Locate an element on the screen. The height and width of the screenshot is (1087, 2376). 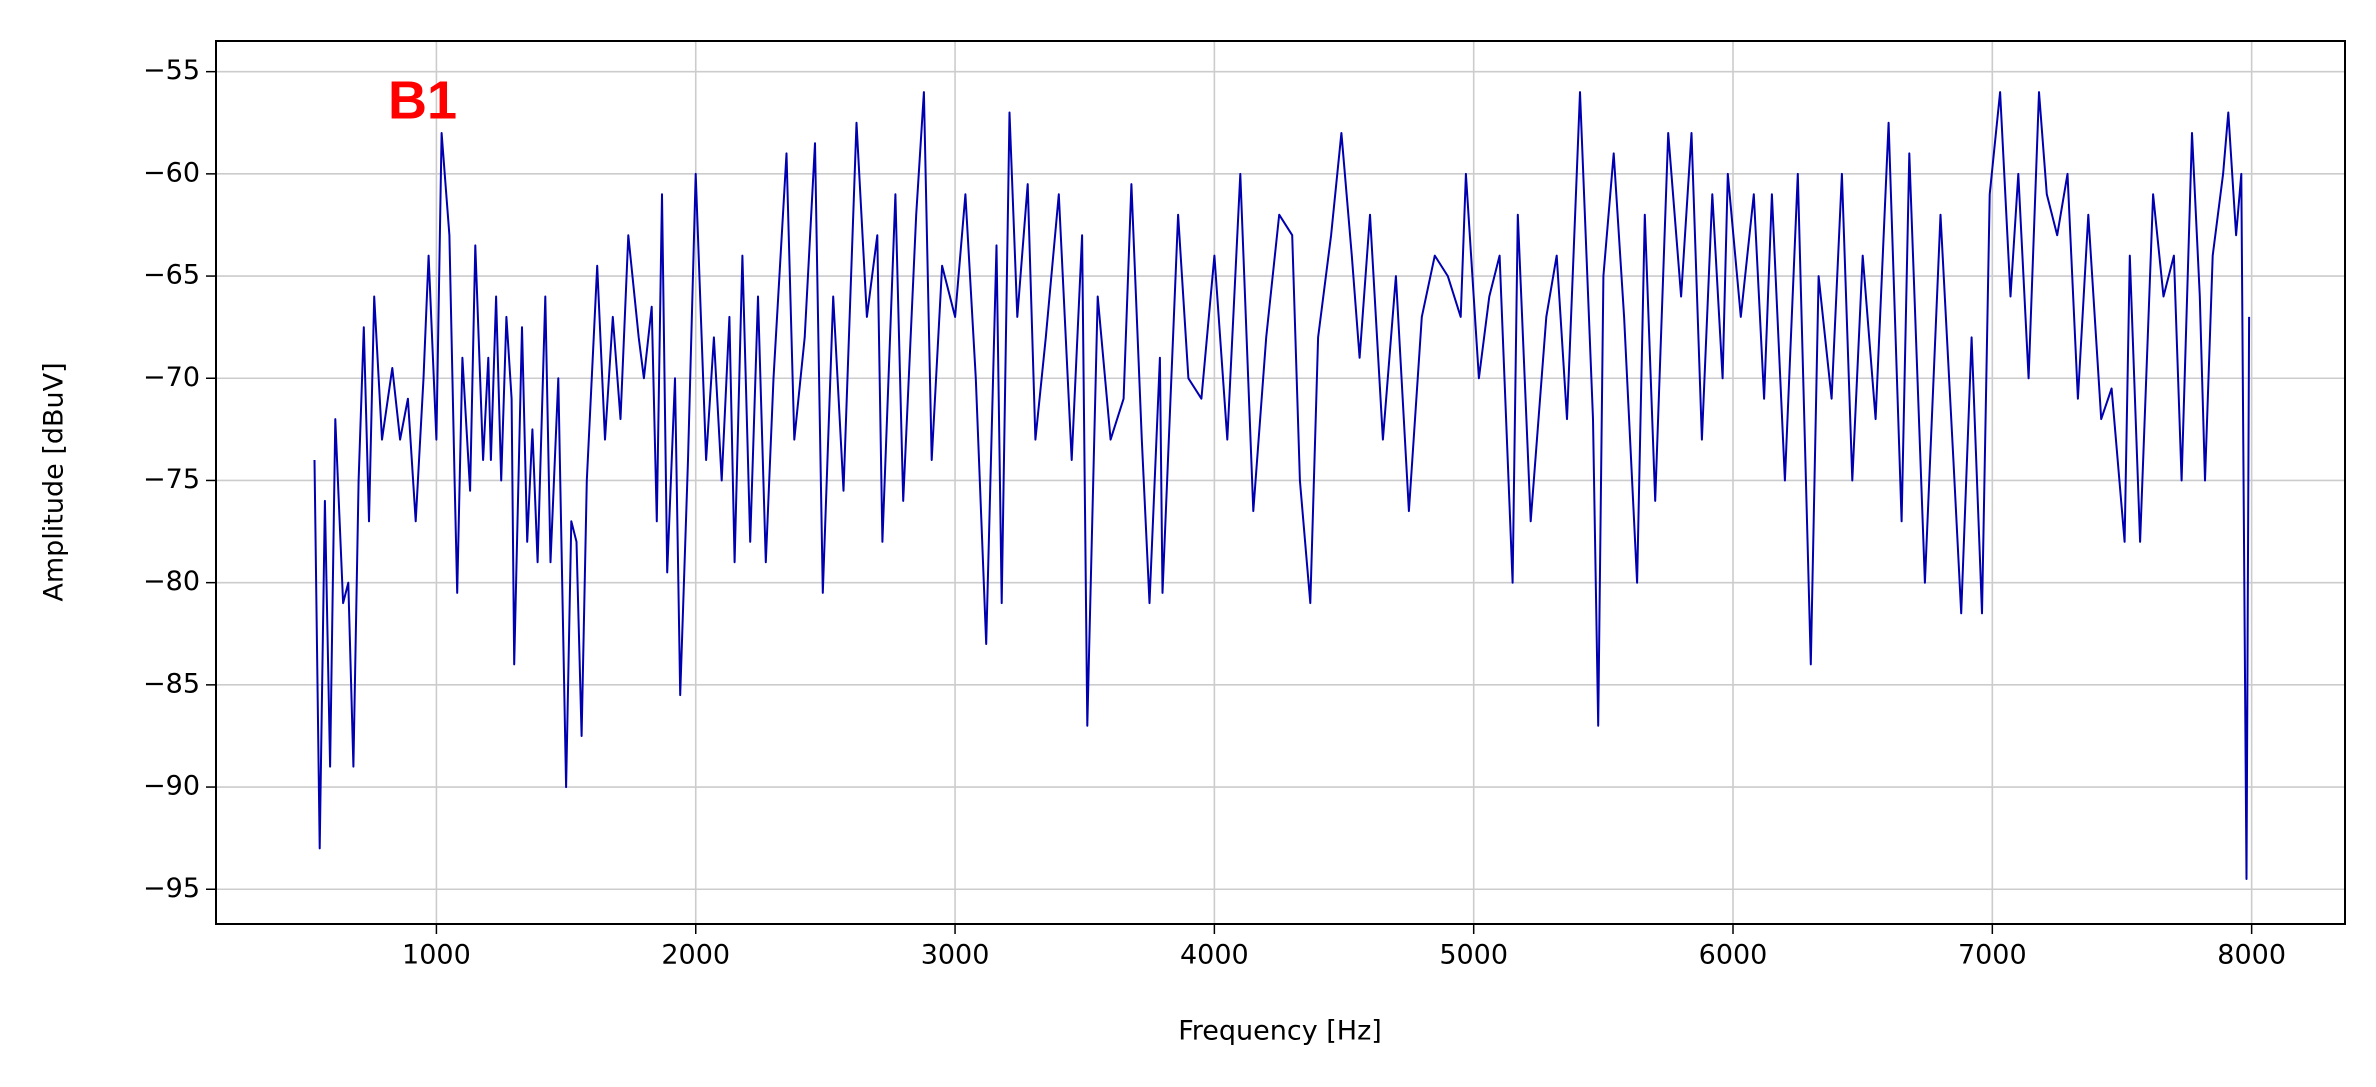
x-tick-label: 1000 is located at coordinates (436, 955).